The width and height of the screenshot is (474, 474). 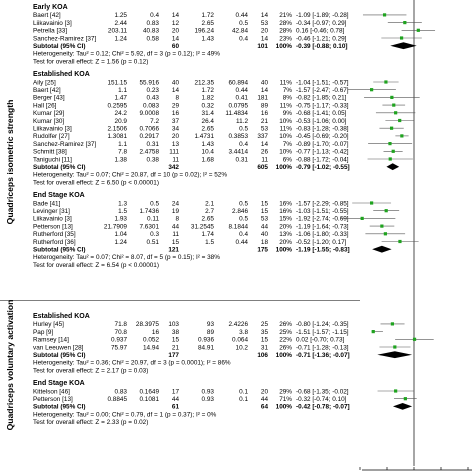 I want to click on exp-mean: 71.8, so click(x=121, y=324).